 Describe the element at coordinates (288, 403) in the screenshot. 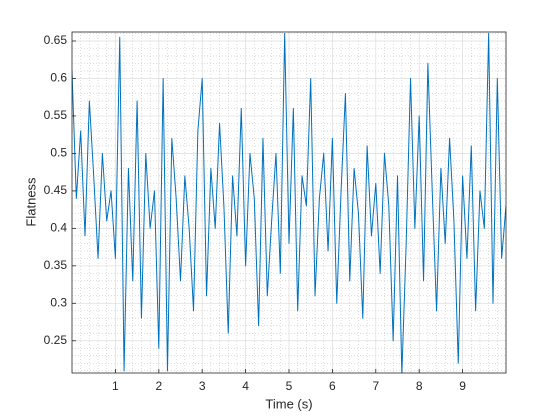

I see `x-axis-label: Time (s)` at that location.